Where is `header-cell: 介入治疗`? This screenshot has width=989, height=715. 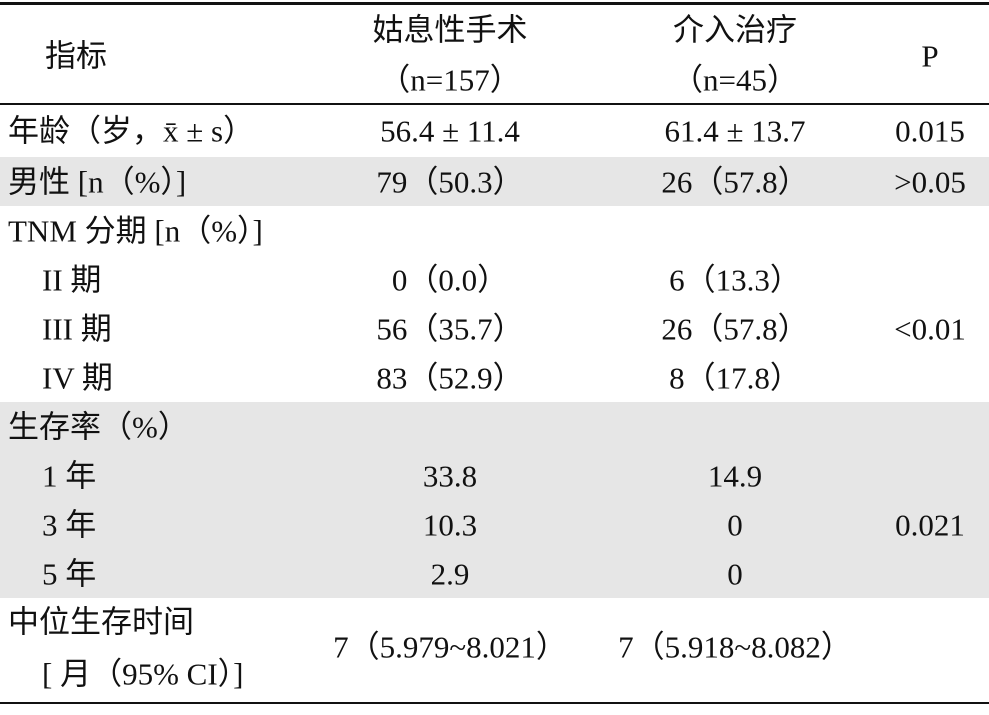
header-cell: 介入治疗 is located at coordinates (735, 30).